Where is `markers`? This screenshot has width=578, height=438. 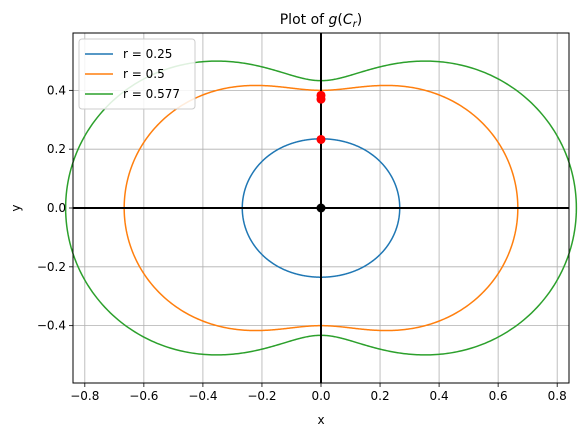 markers is located at coordinates (321, 151).